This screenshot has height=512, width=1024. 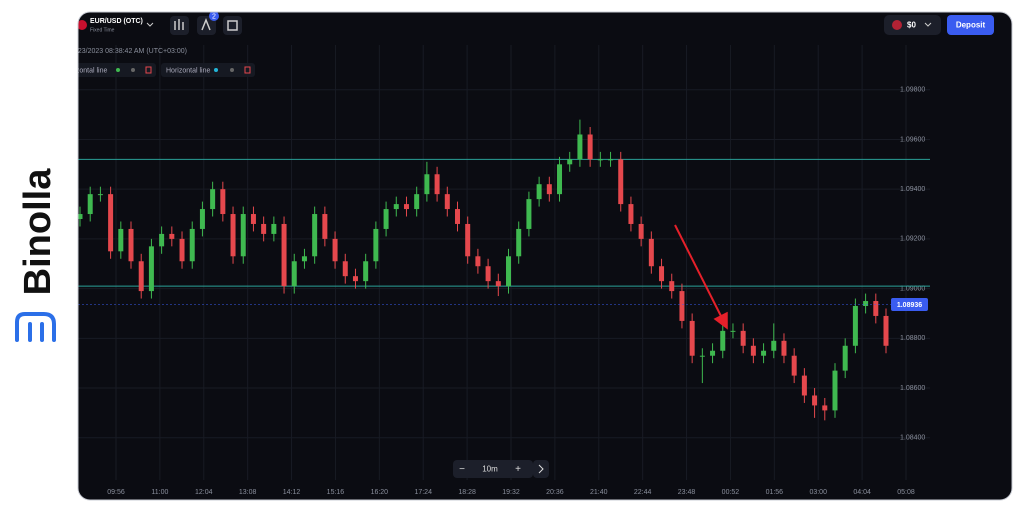 I want to click on x-tick-label: 05:08, so click(x=906, y=492).